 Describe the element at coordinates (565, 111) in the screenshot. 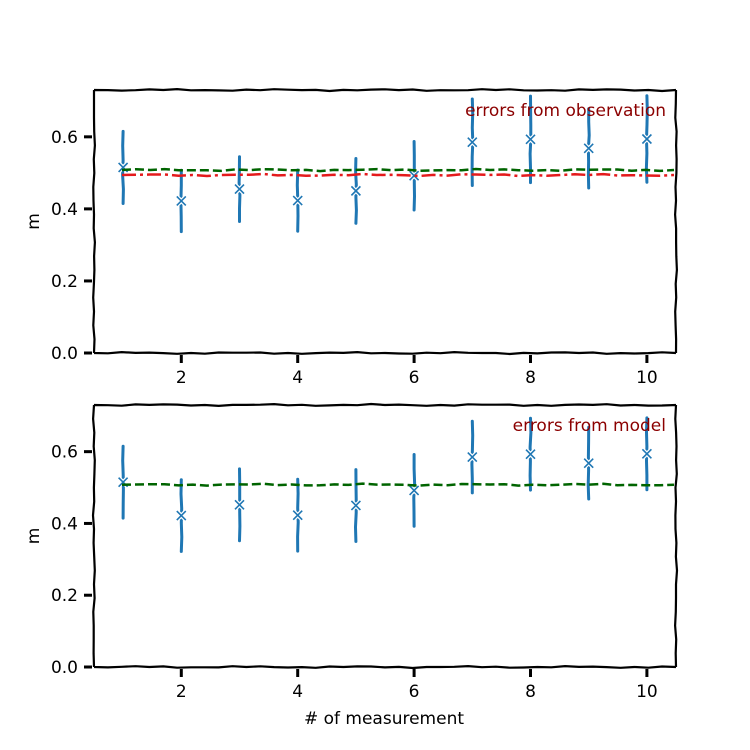

I see `annotation-label: errors from observation` at that location.